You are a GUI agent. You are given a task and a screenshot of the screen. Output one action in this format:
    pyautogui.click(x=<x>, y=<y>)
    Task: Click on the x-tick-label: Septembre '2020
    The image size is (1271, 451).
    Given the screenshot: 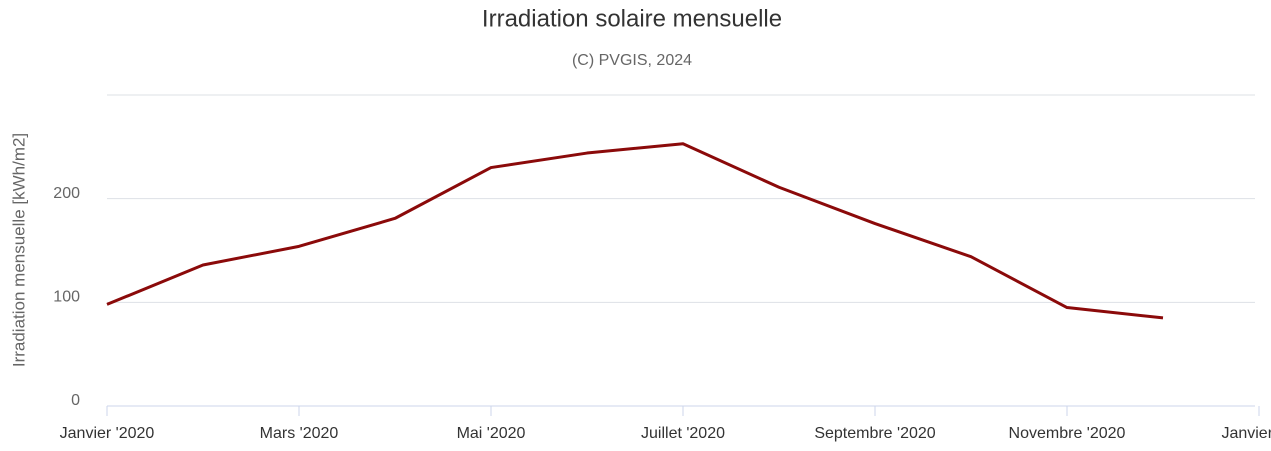 What is the action you would take?
    pyautogui.click(x=874, y=433)
    